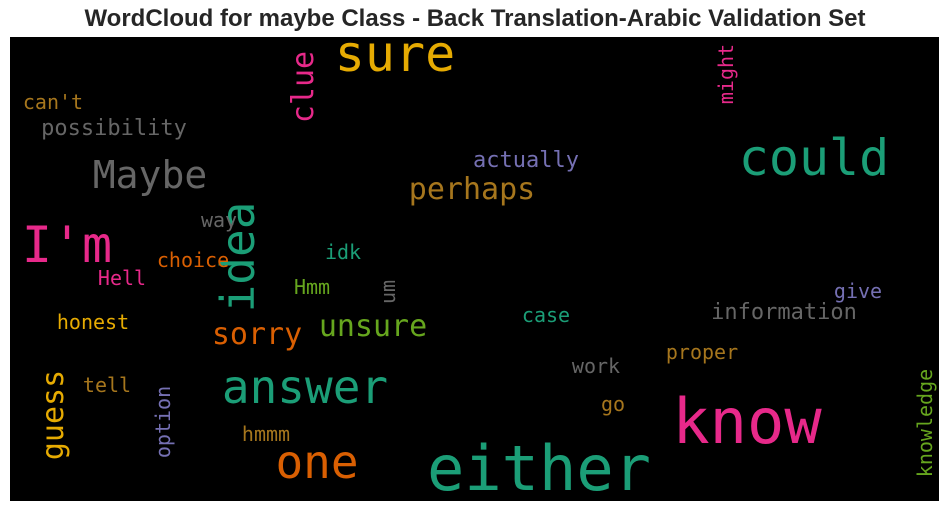 The image size is (950, 511). I want to click on word-10: clue, so click(303, 87).